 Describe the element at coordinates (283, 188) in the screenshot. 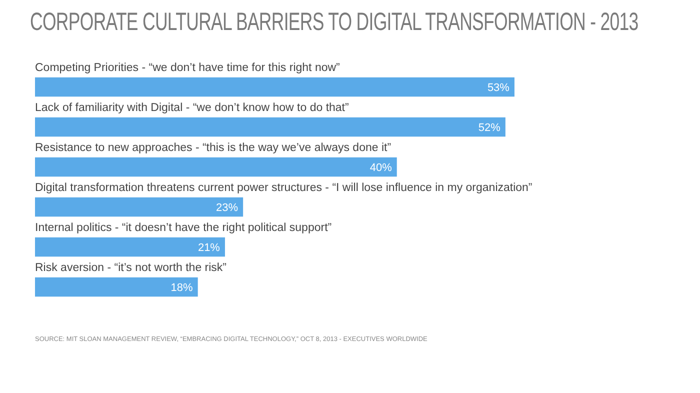

I see `y-tick-label: Digital transformation threatens current power structures - “I will lose influence in my organization”` at that location.